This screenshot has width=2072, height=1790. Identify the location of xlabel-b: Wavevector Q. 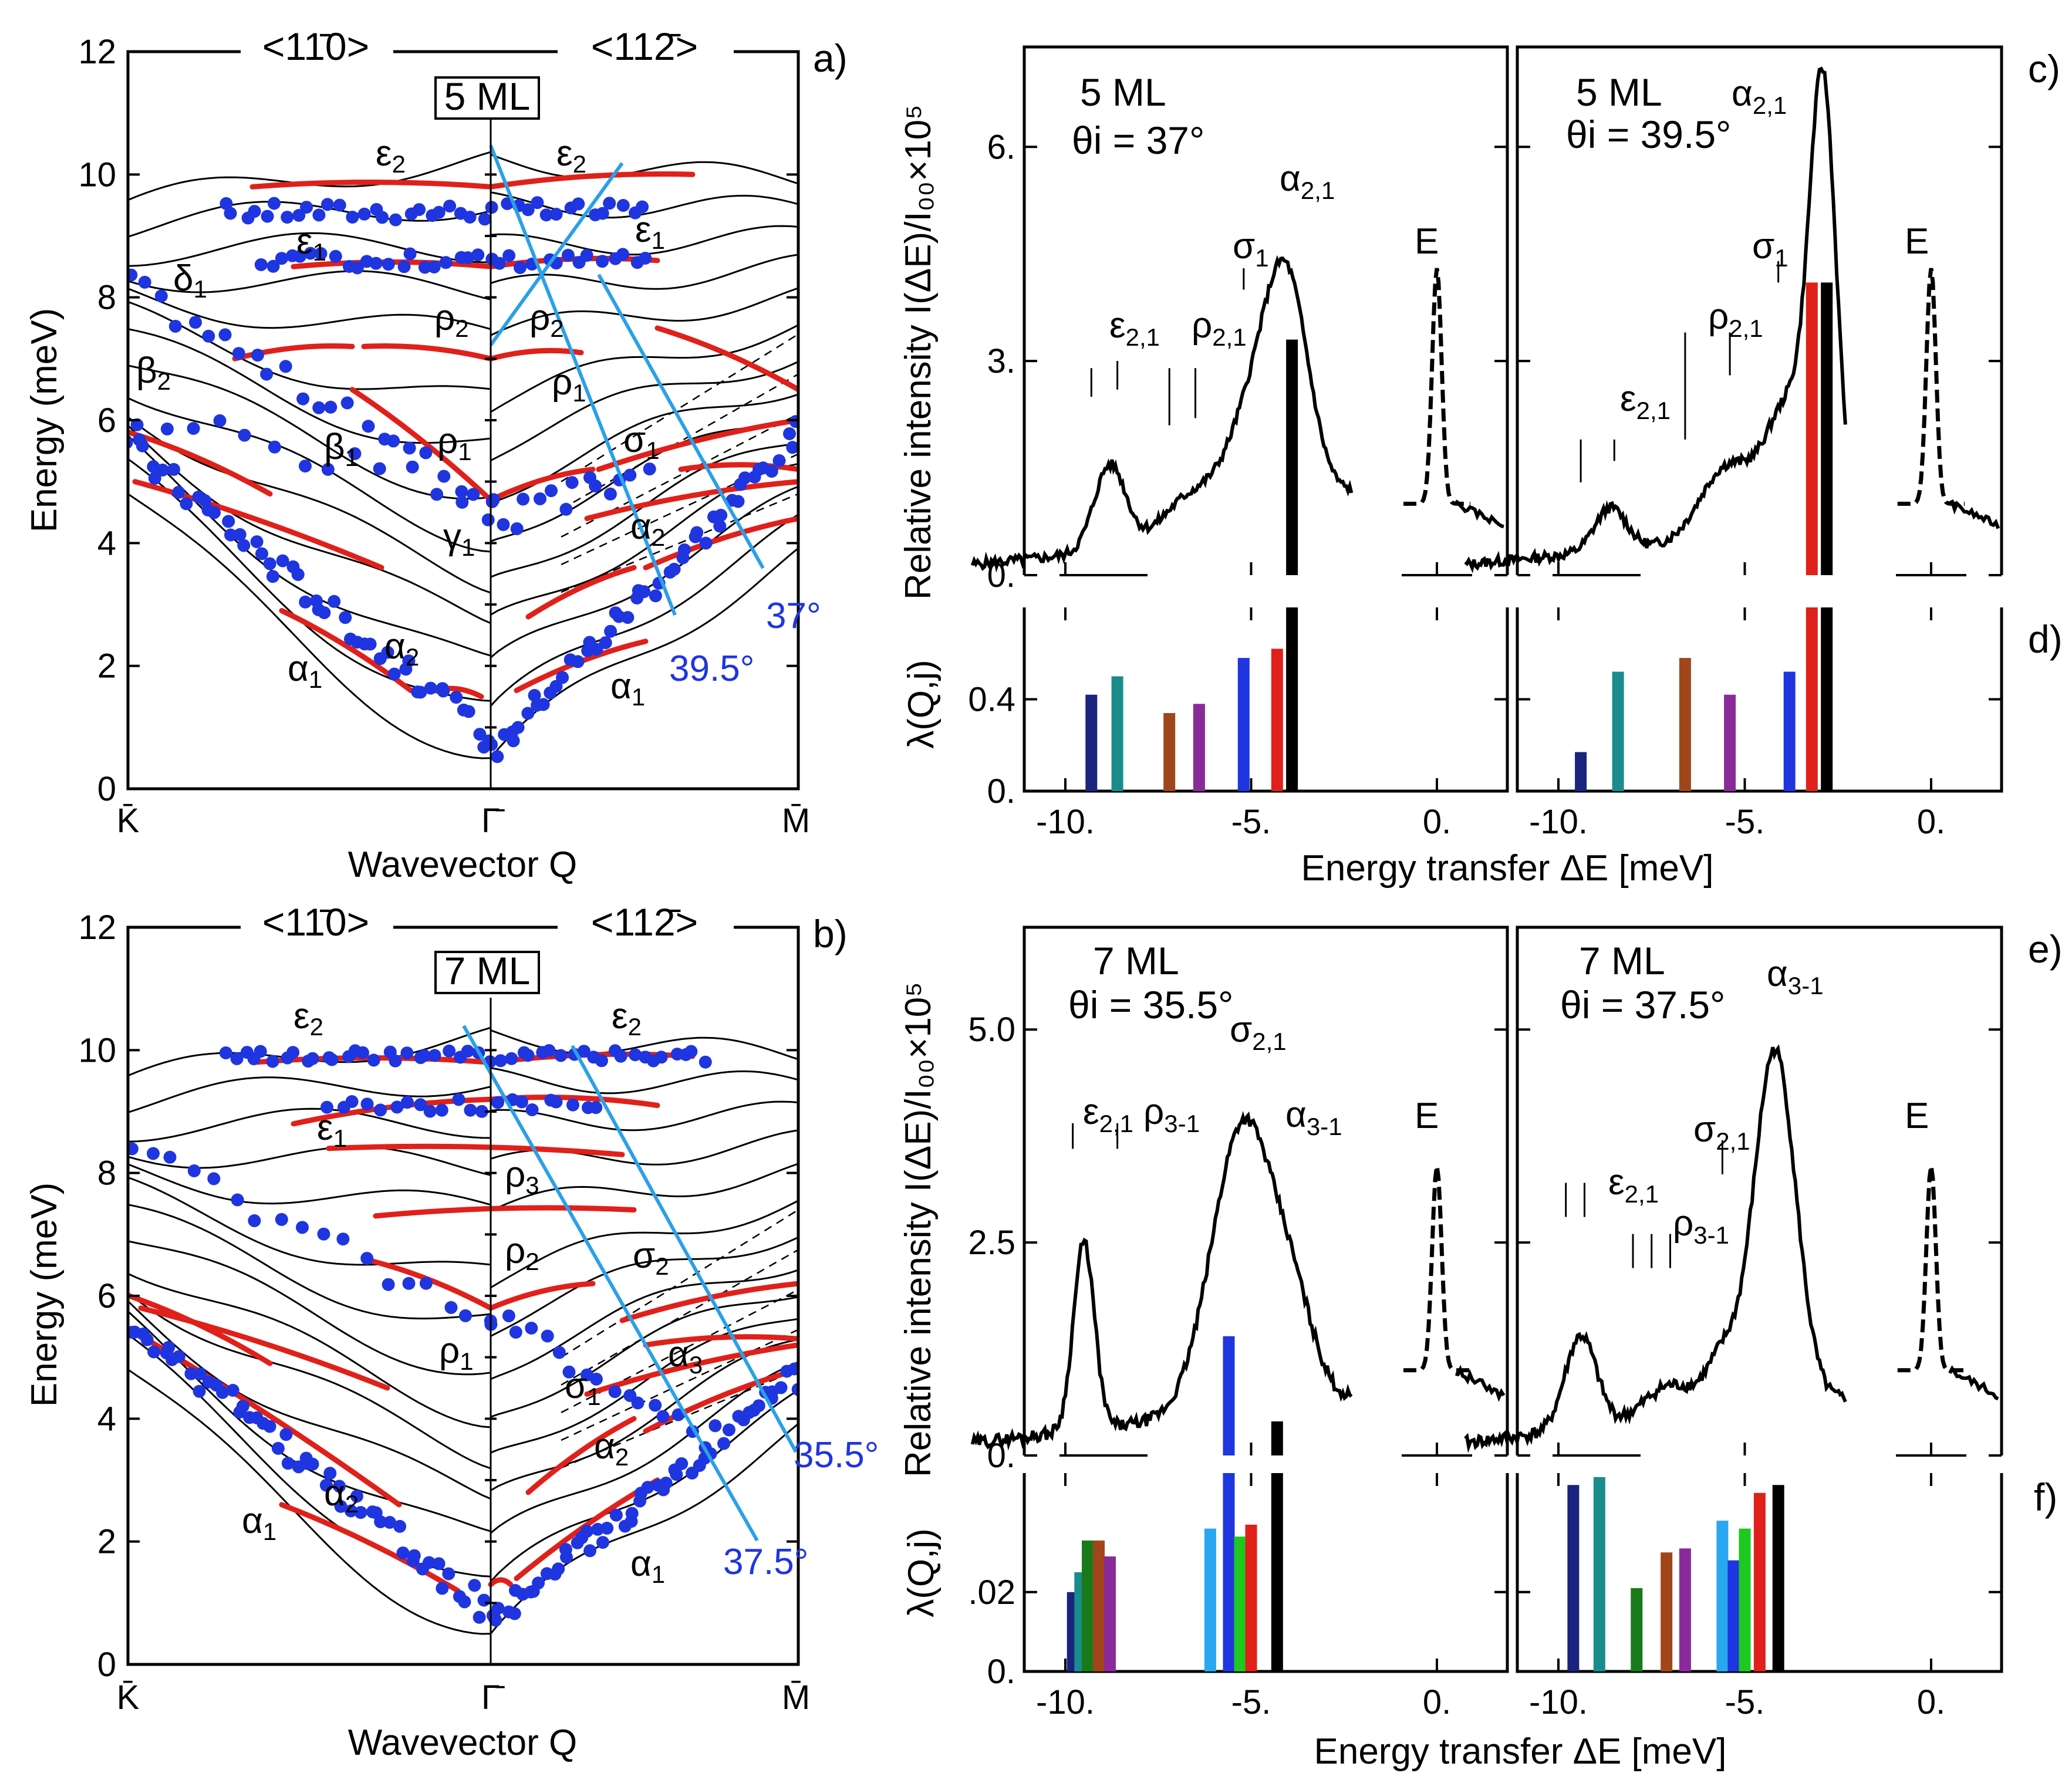
(463, 1743).